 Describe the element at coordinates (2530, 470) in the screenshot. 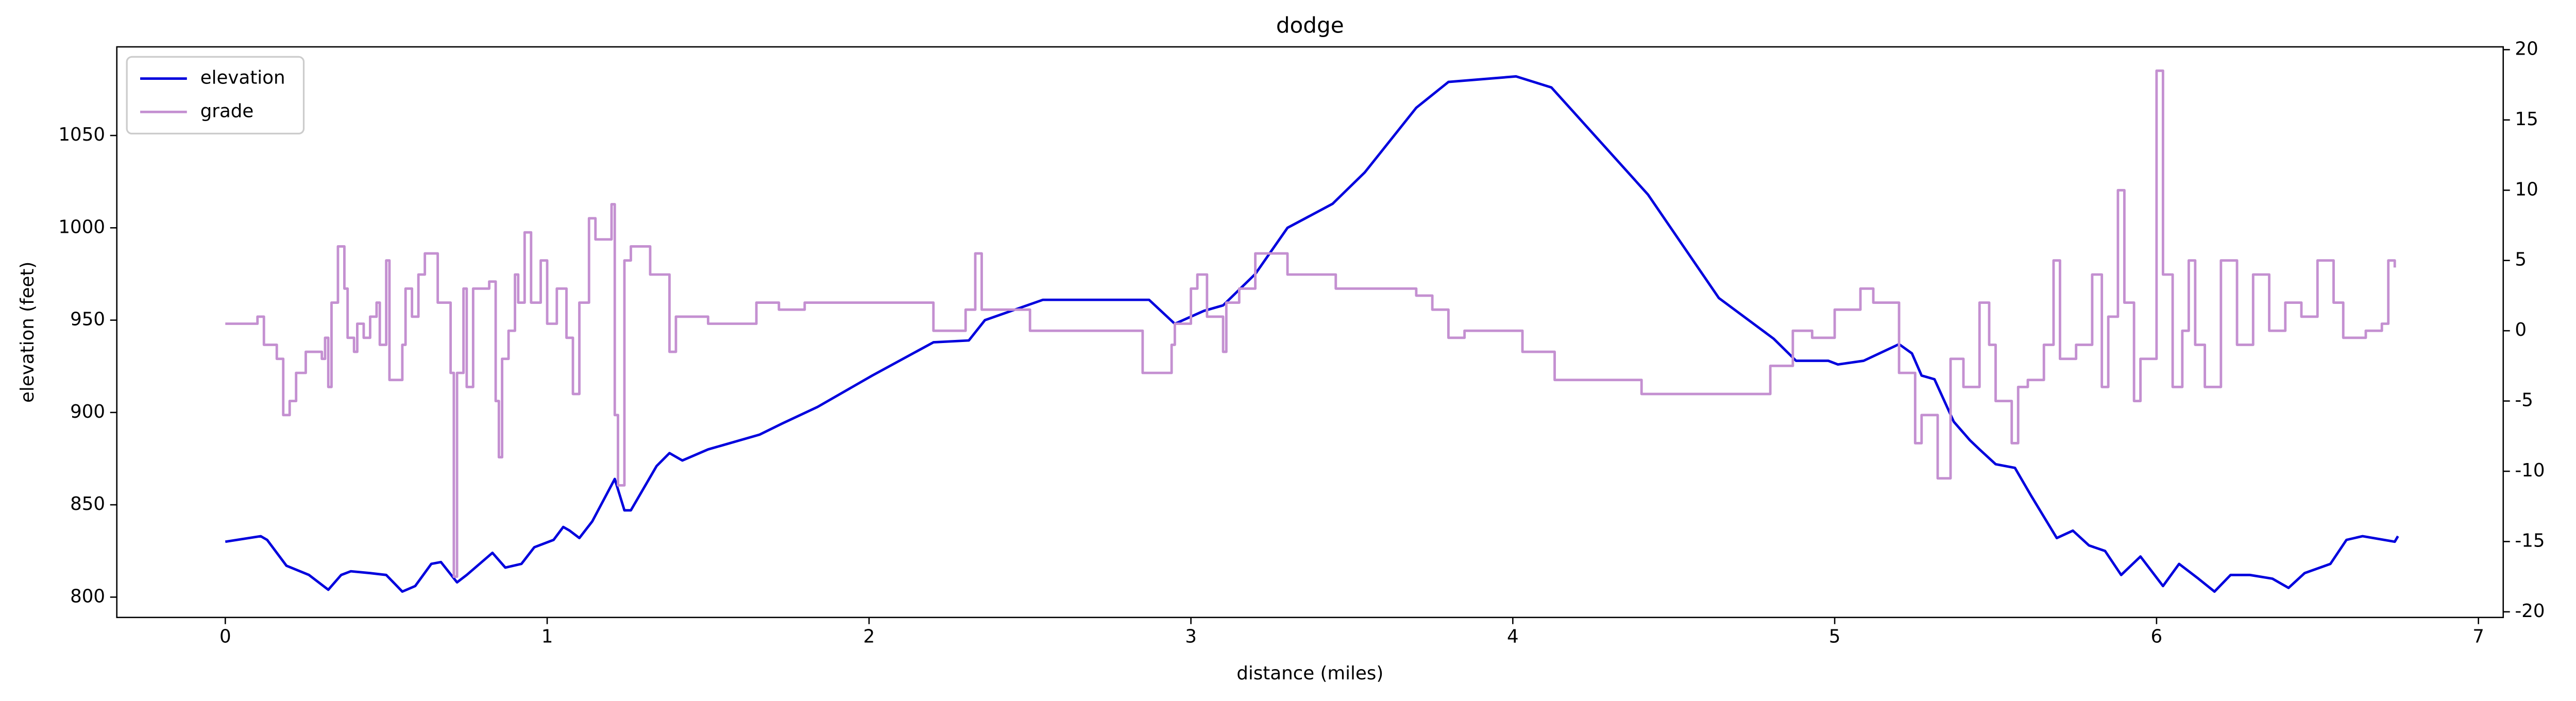

I see `y2-tick-label: -10` at that location.